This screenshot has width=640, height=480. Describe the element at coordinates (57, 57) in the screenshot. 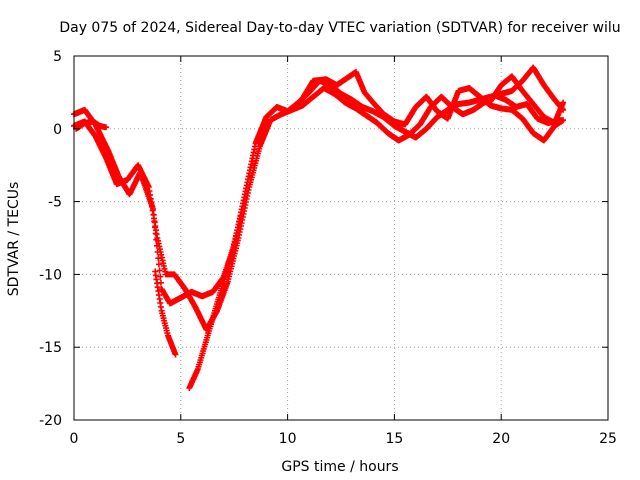

I see `y-tick-label: 5` at that location.